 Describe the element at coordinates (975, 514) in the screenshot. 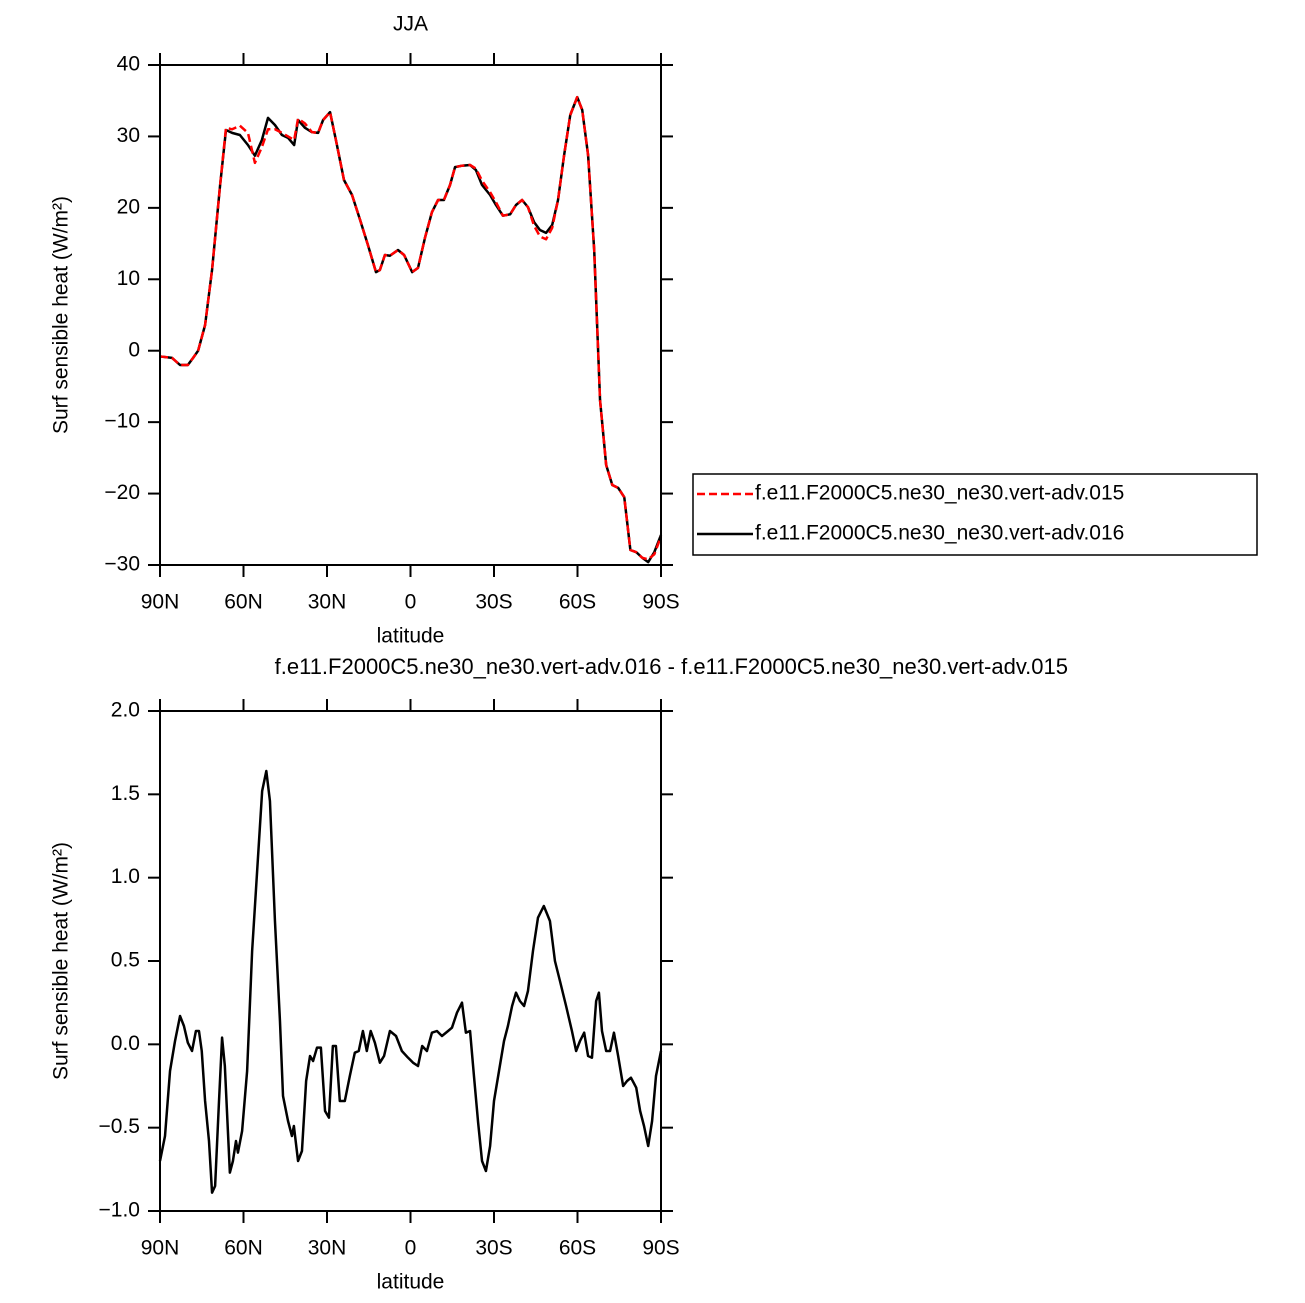

I see `legend-box` at that location.